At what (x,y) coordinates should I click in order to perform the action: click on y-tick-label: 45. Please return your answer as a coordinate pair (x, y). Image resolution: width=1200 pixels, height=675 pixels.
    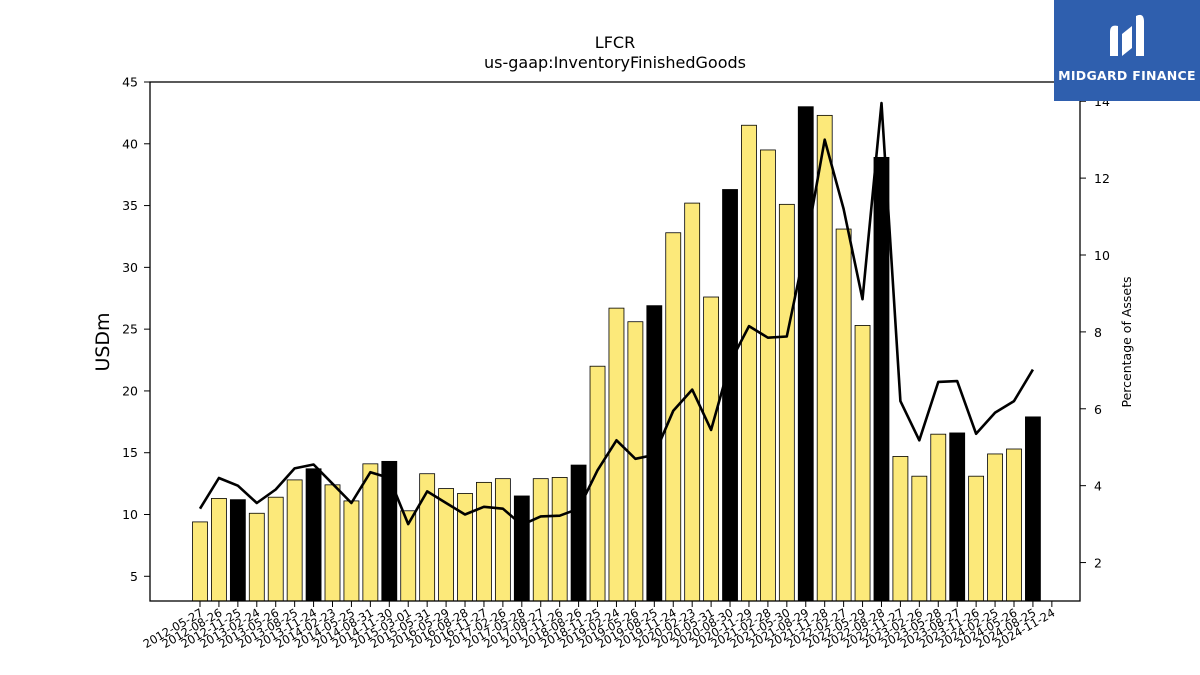
    Looking at the image, I should click on (130, 82).